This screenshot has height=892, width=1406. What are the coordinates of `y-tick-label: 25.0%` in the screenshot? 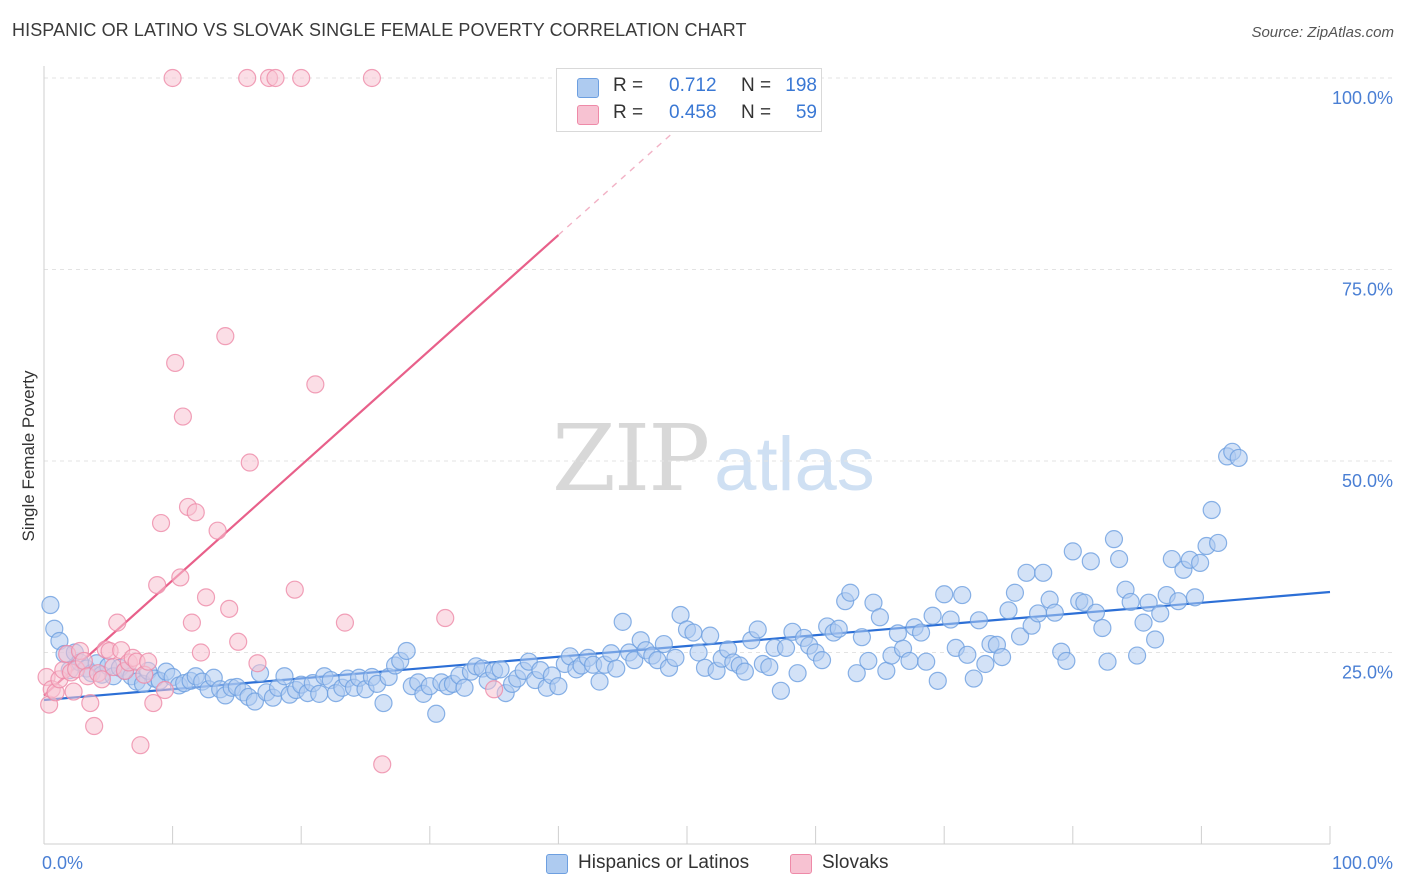 It's located at (1367, 673).